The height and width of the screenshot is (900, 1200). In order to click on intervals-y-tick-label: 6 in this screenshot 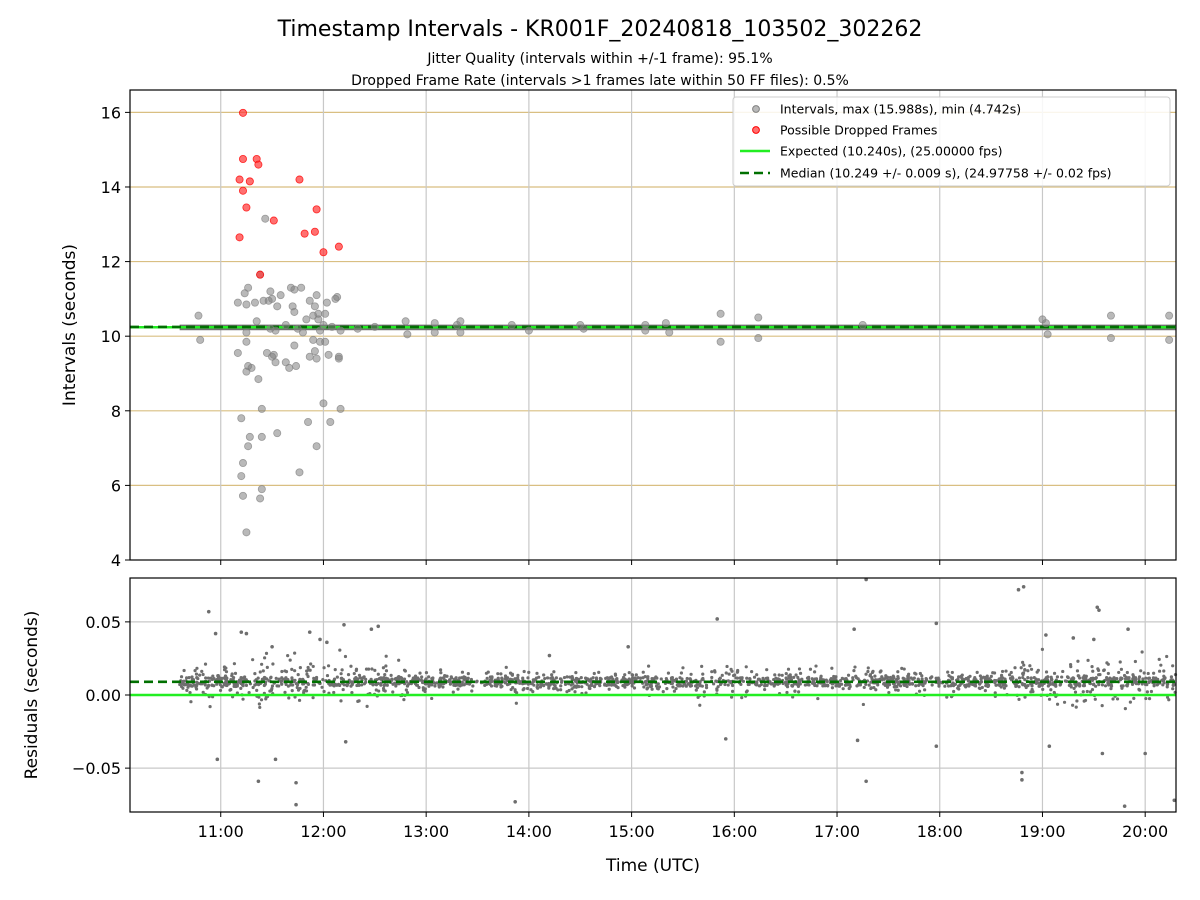, I will do `click(116, 485)`.